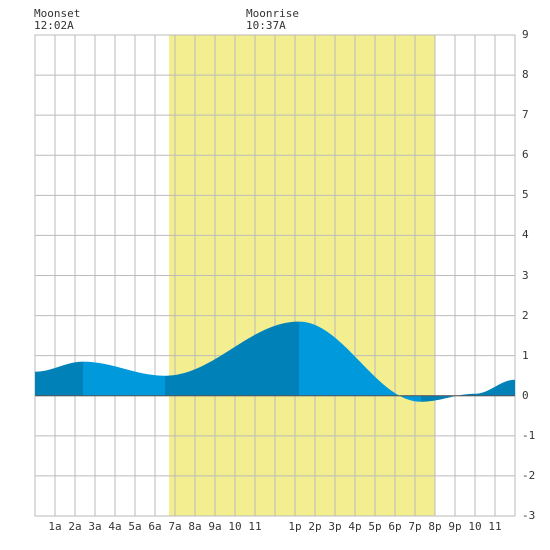  I want to click on y-tick-label: 7, so click(525, 115).